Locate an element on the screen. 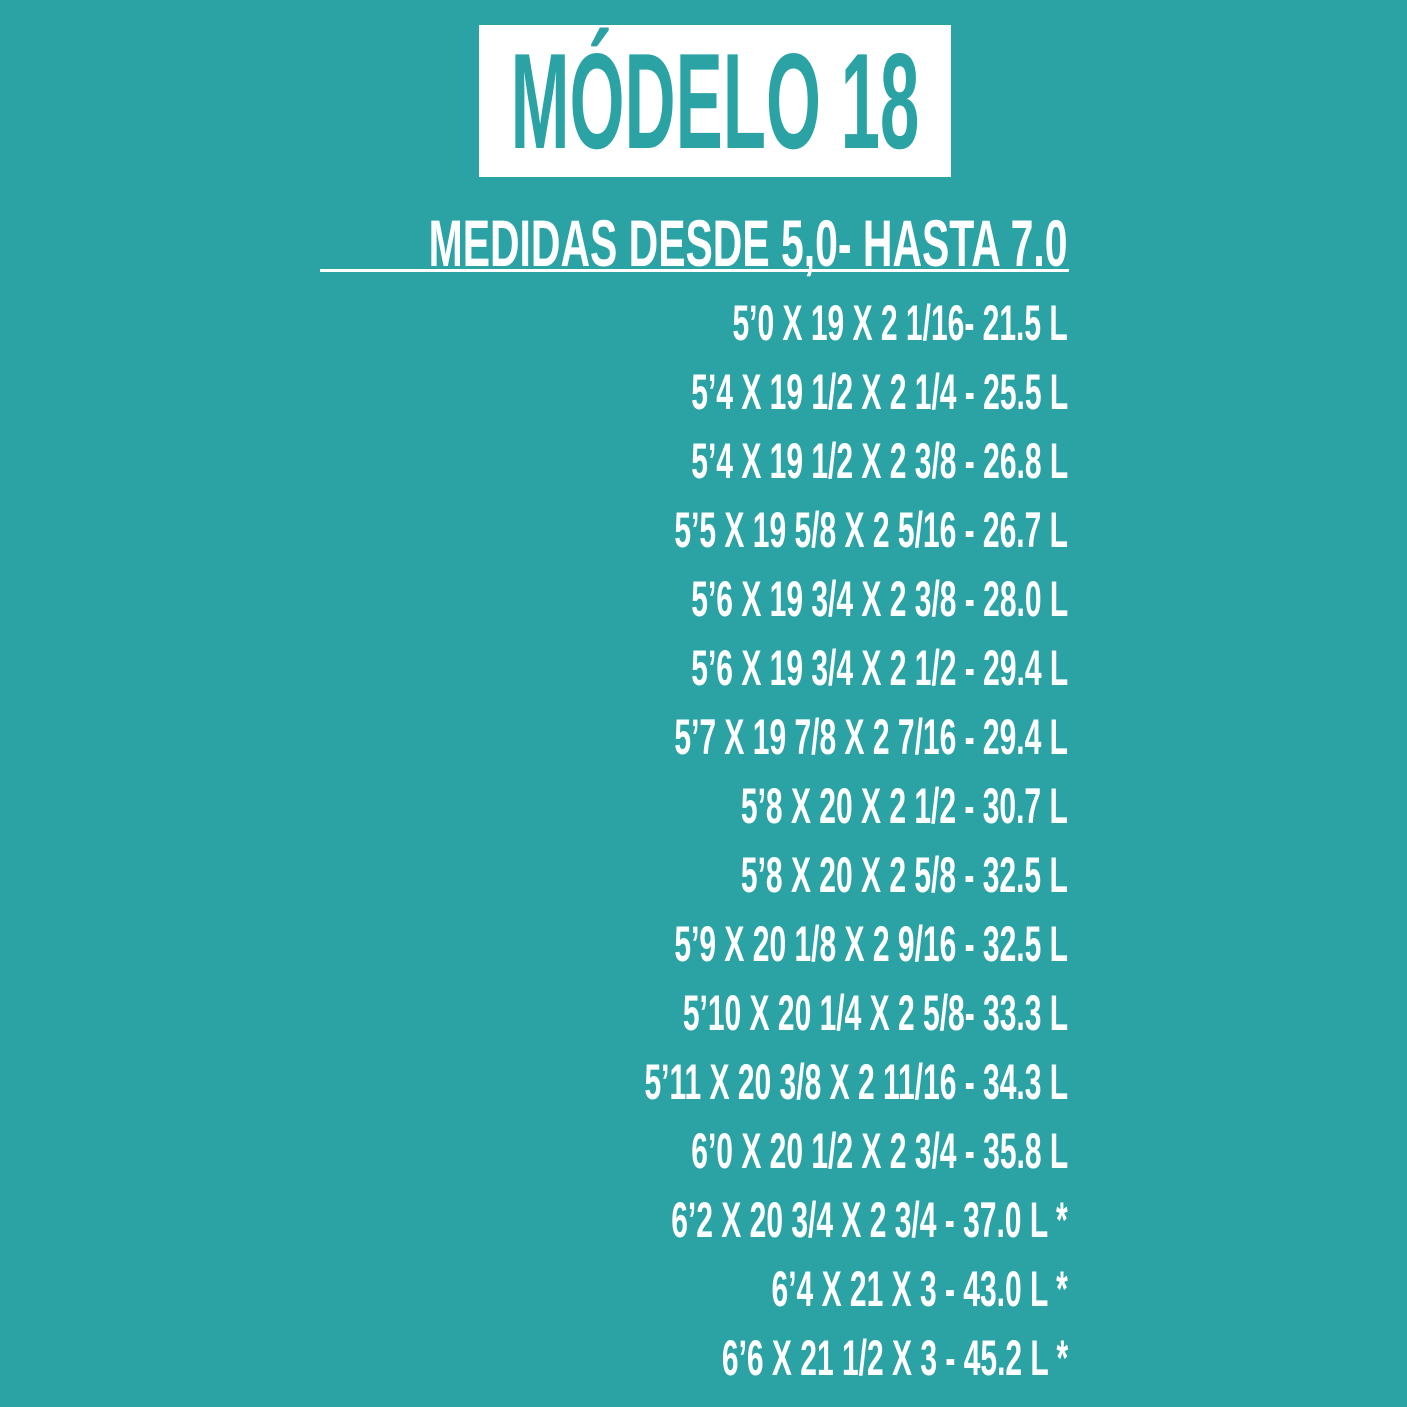 The width and height of the screenshot is (1407, 1407). list-item: 6’2 X 20 3/4 X 2 3/4 - 37.0 L * is located at coordinates (715, 1225).